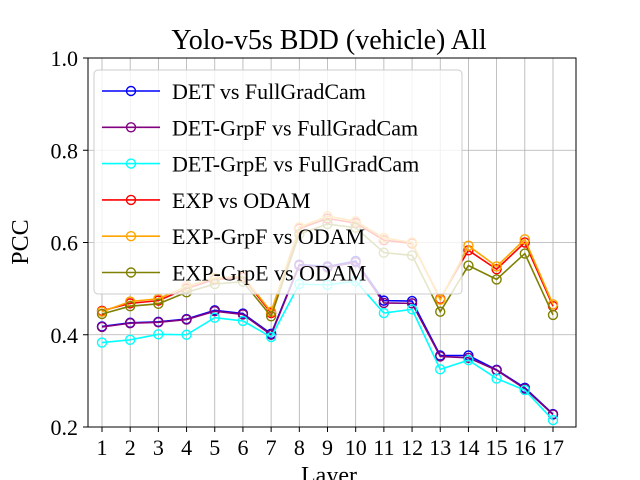 The height and width of the screenshot is (480, 640). What do you see at coordinates (295, 127) in the screenshot?
I see `legend-label: DET-GrpF vs FullGradCam` at bounding box center [295, 127].